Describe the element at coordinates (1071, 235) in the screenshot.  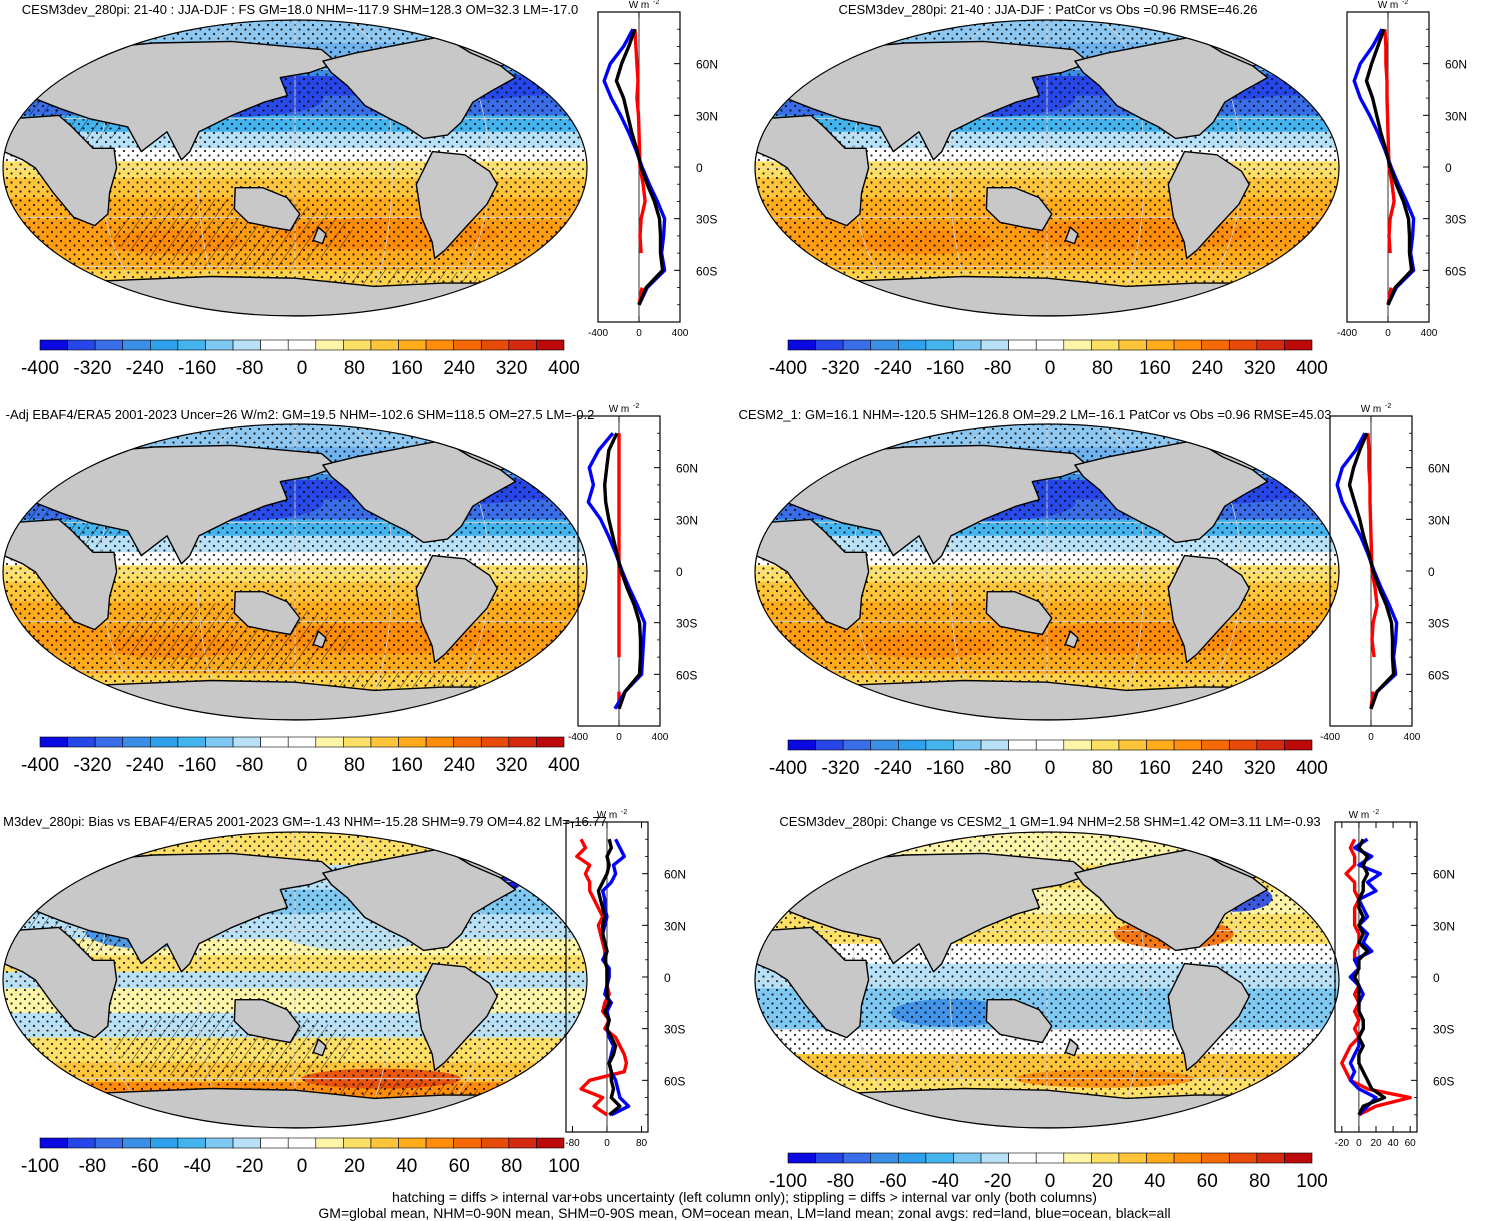
I see `land-new-zealand` at that location.